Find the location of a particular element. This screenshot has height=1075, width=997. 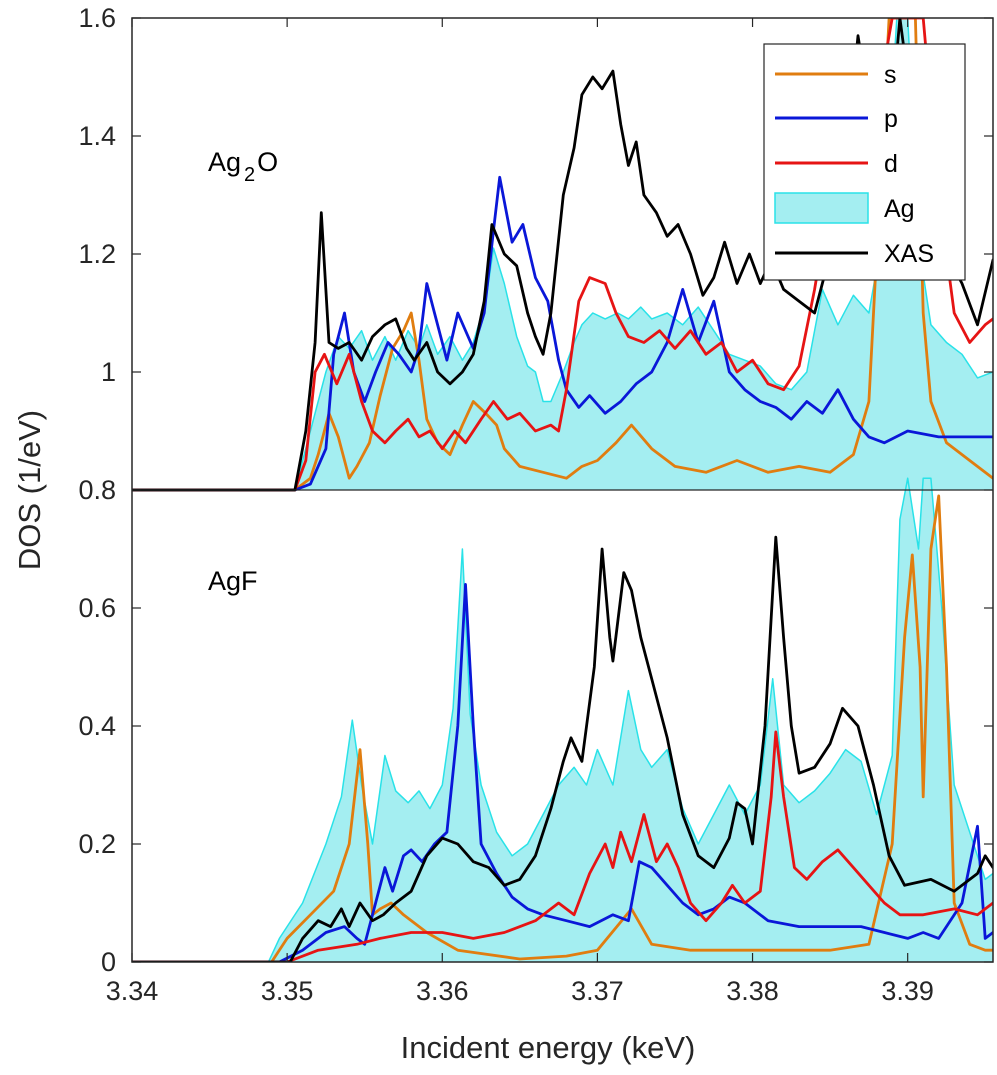

panel-label-ag2o-main: Ag is located at coordinates (224, 162).